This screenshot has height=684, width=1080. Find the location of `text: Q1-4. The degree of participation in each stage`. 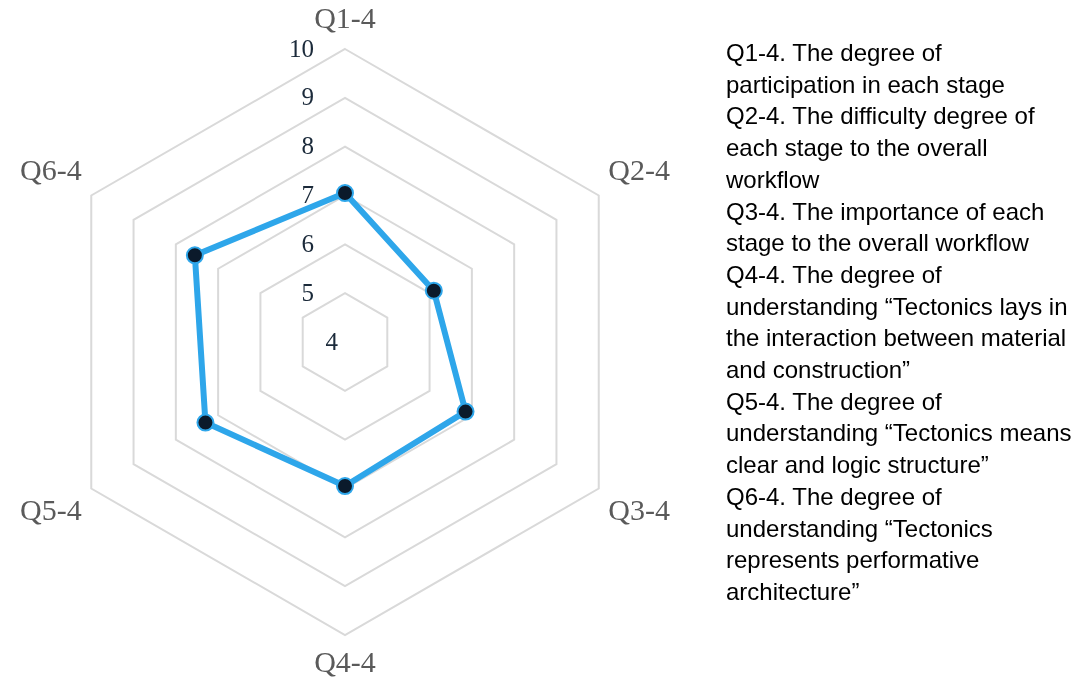

text: Q1-4. The degree of participation in each stage is located at coordinates (866, 69).